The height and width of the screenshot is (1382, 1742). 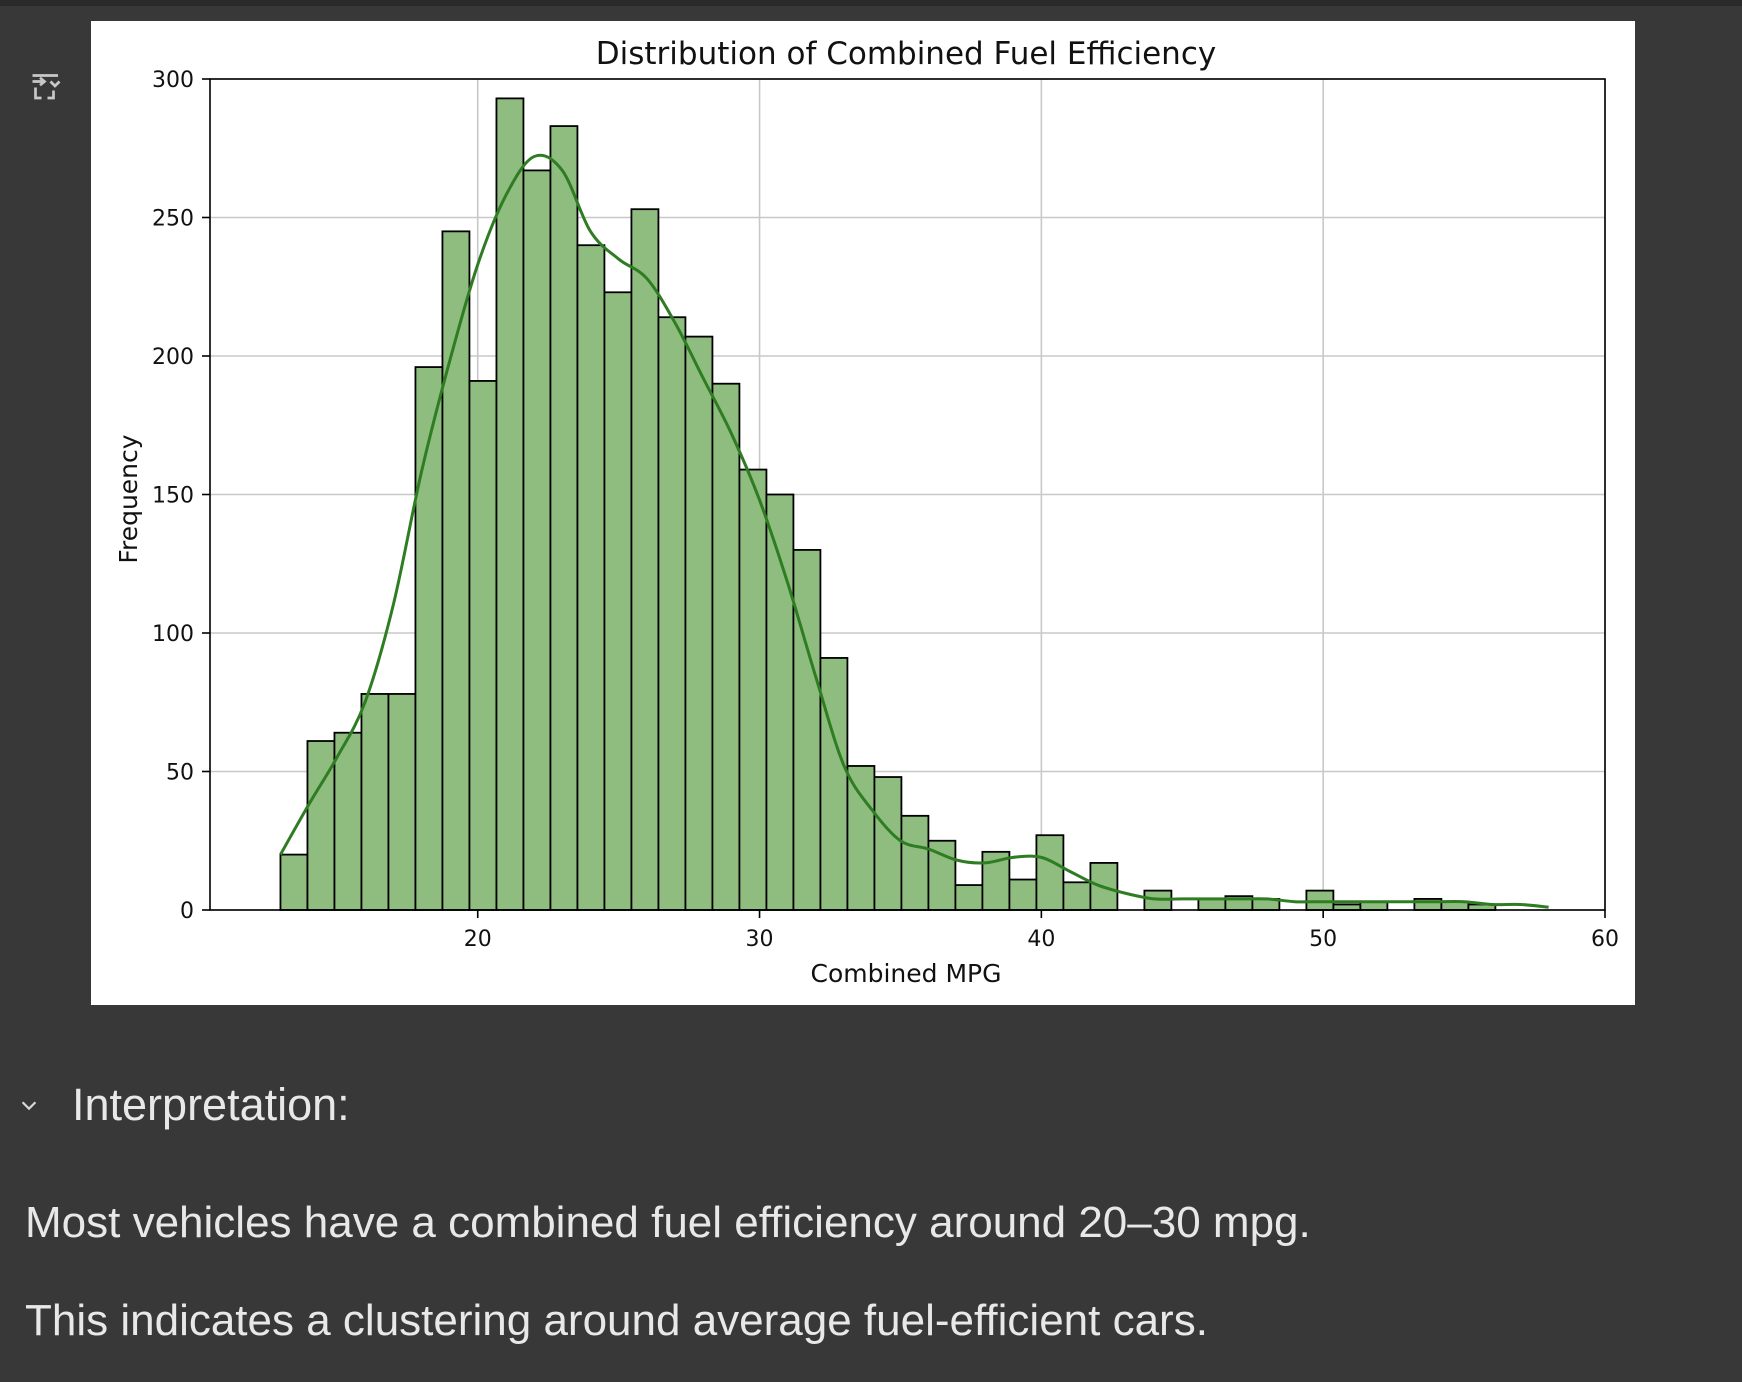 What do you see at coordinates (211, 1104) in the screenshot?
I see `section-title: Interpretation:` at bounding box center [211, 1104].